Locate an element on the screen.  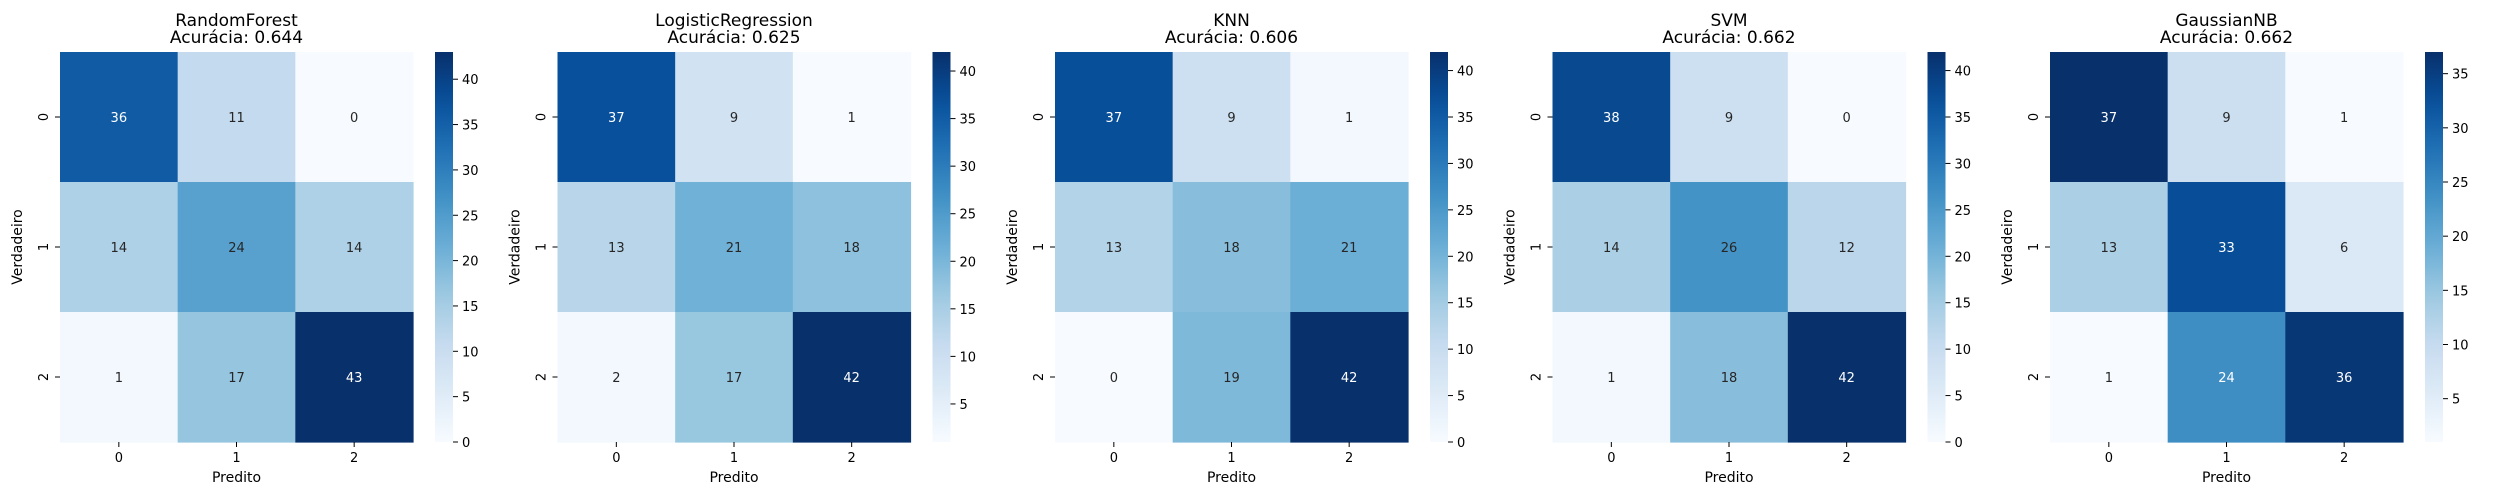
chart-subtitle: Acurácia: 0.644 is located at coordinates (236, 38).